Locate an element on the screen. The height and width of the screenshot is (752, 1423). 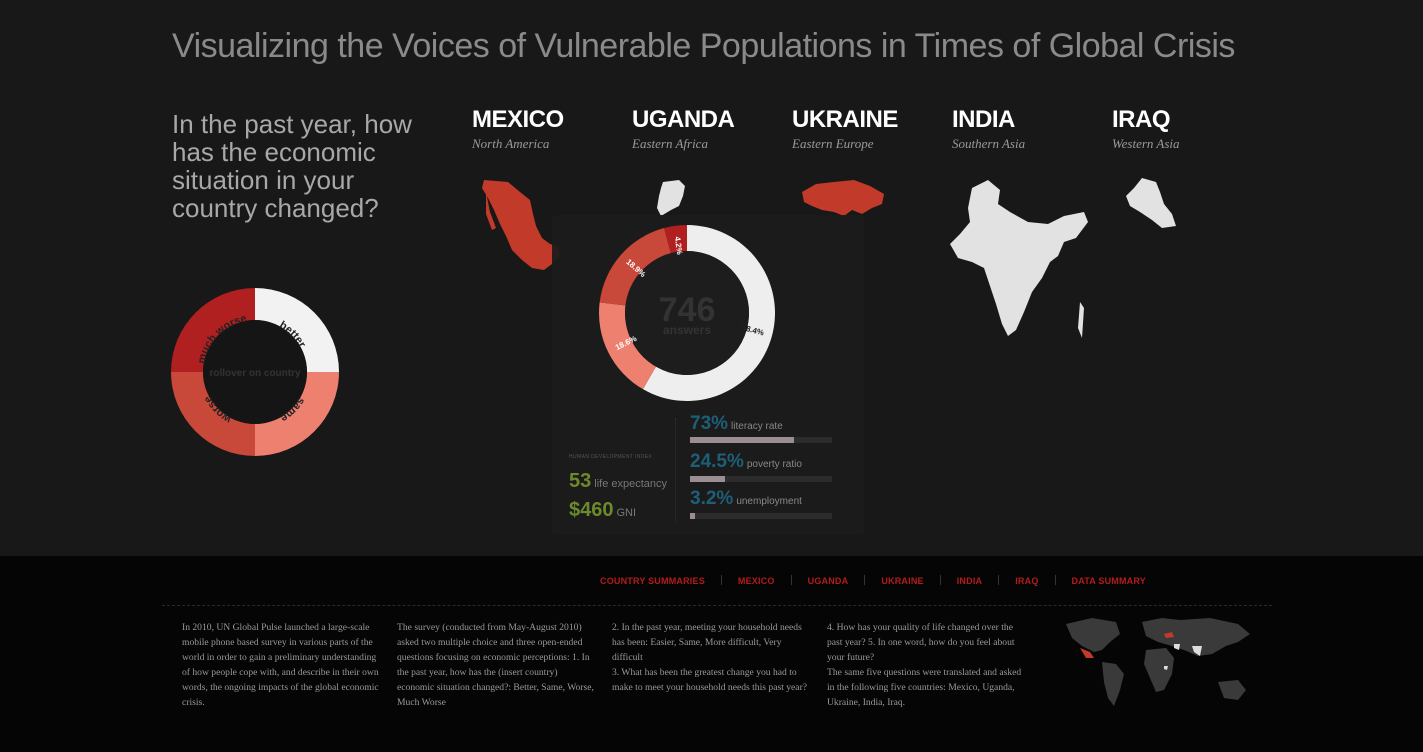
donut-slice-better is located at coordinates (708, 313).